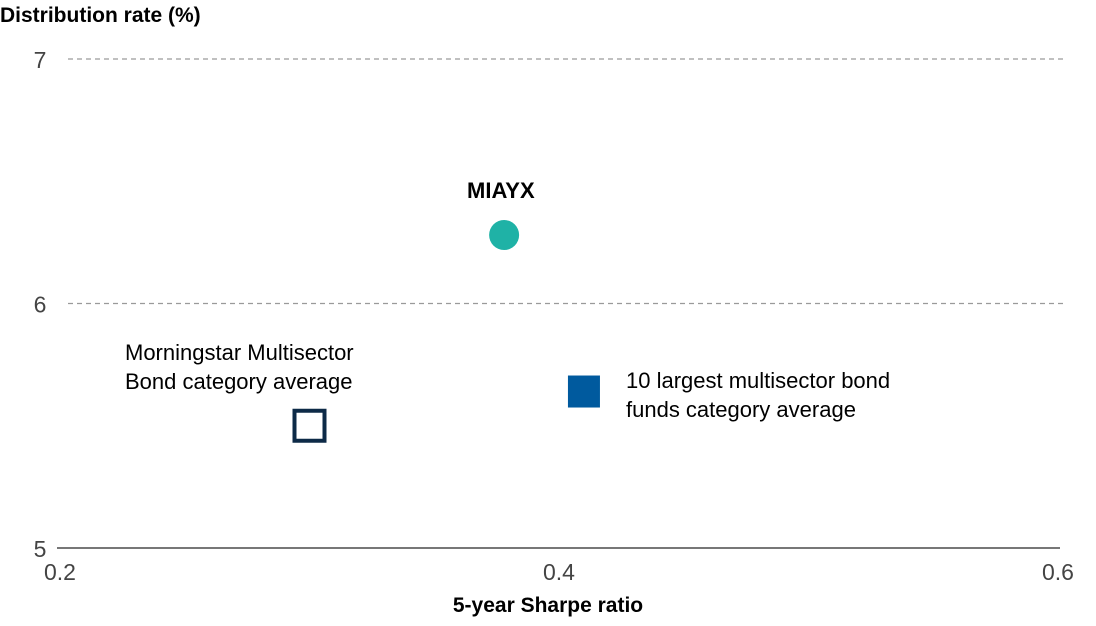 The image size is (1096, 626). Describe the element at coordinates (504, 235) in the screenshot. I see `data-point-circle` at that location.